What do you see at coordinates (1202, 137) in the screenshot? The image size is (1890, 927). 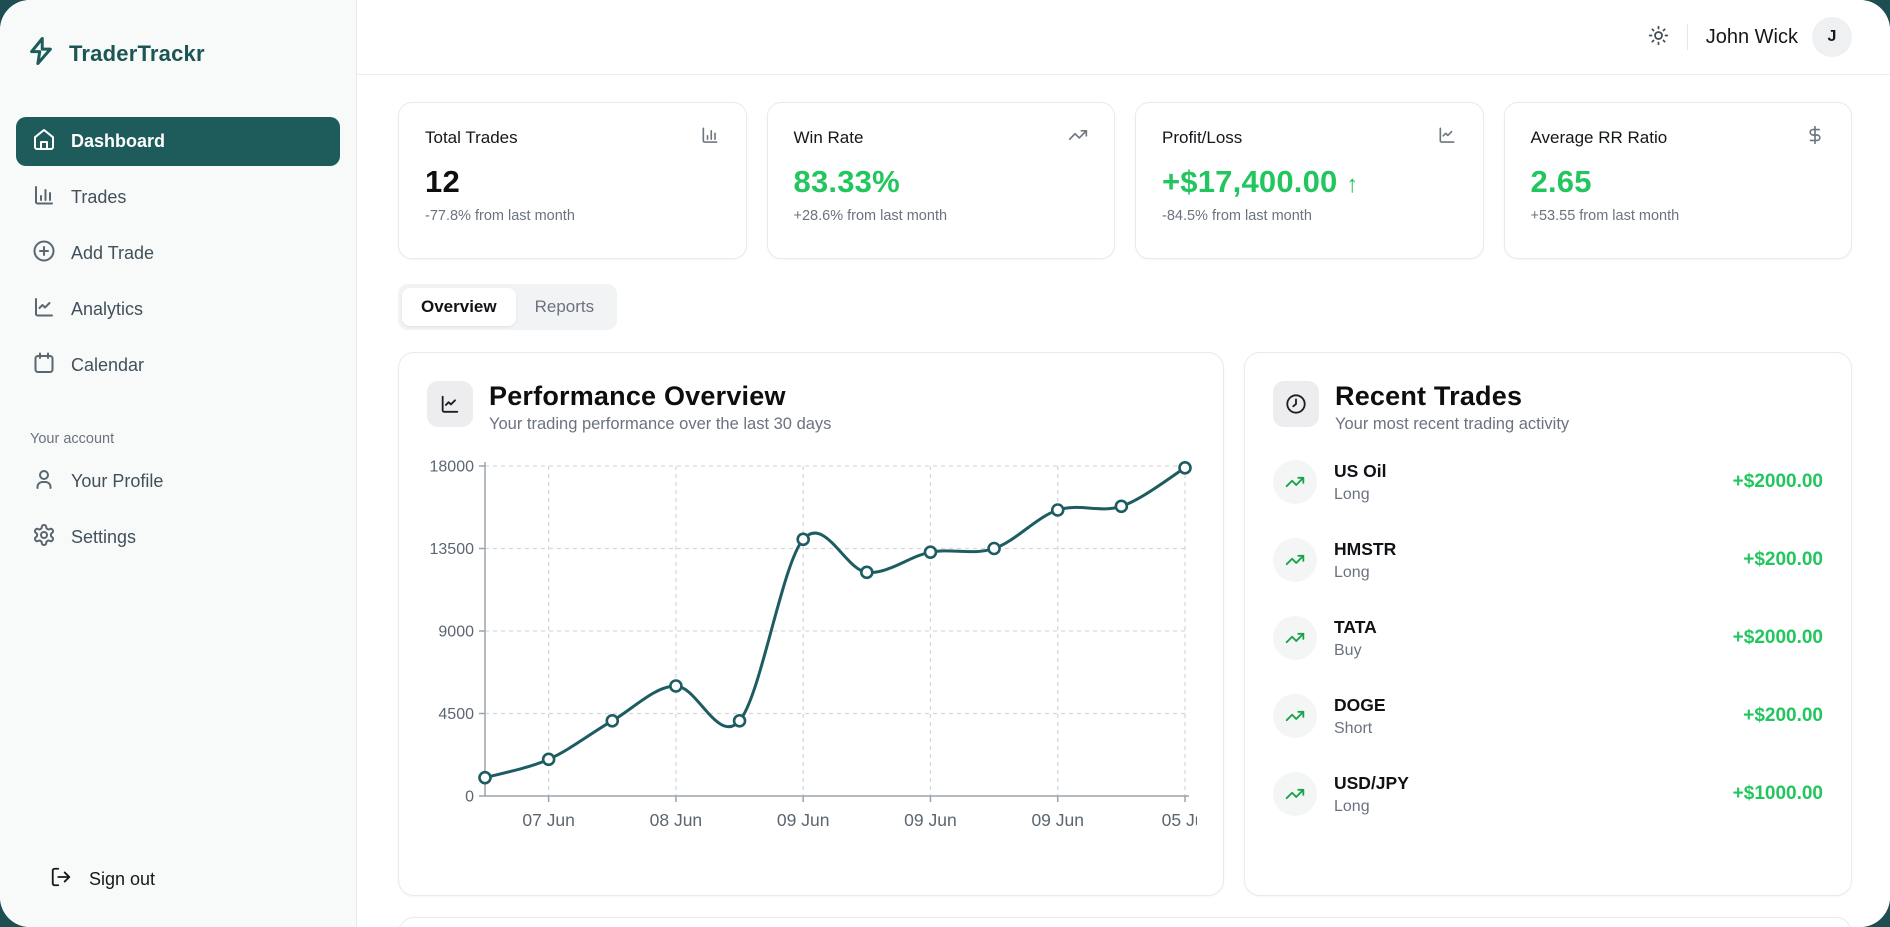 I see `stat-title: Profit/Loss` at bounding box center [1202, 137].